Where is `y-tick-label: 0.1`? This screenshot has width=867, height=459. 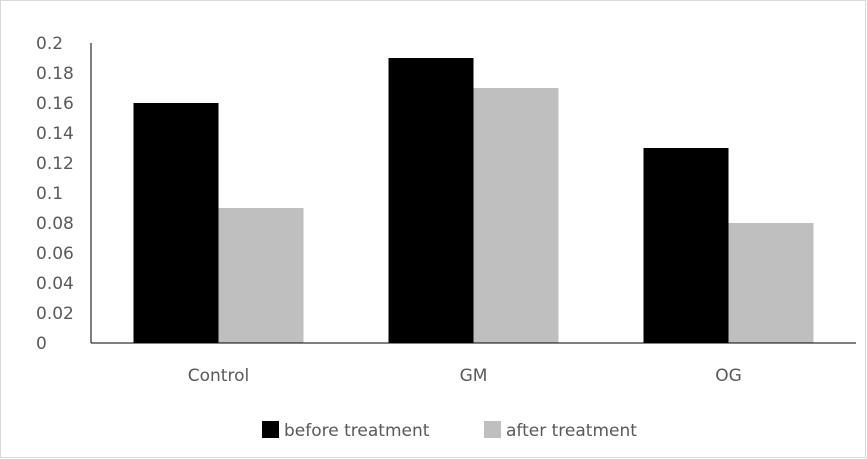 y-tick-label: 0.1 is located at coordinates (49, 194).